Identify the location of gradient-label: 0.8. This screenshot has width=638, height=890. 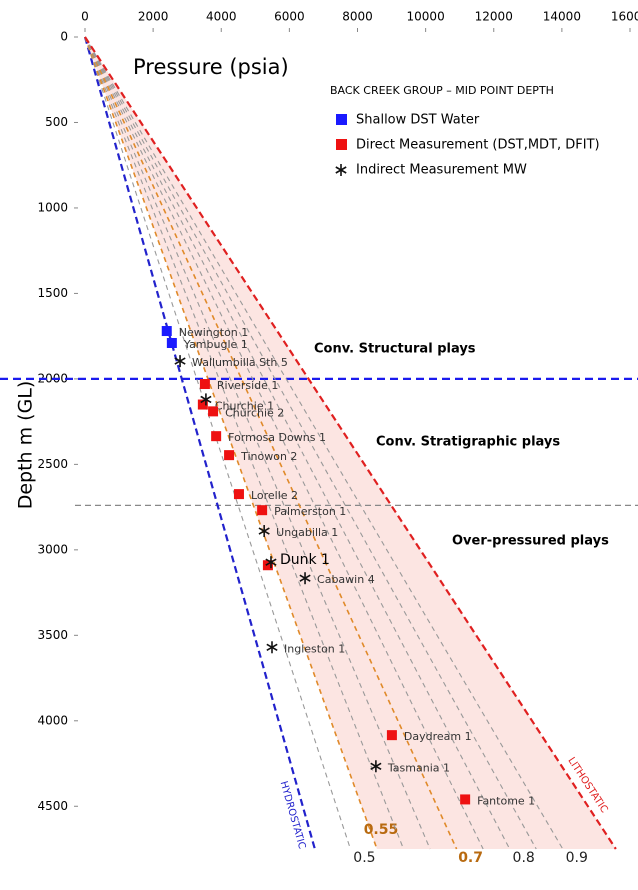
(524, 858).